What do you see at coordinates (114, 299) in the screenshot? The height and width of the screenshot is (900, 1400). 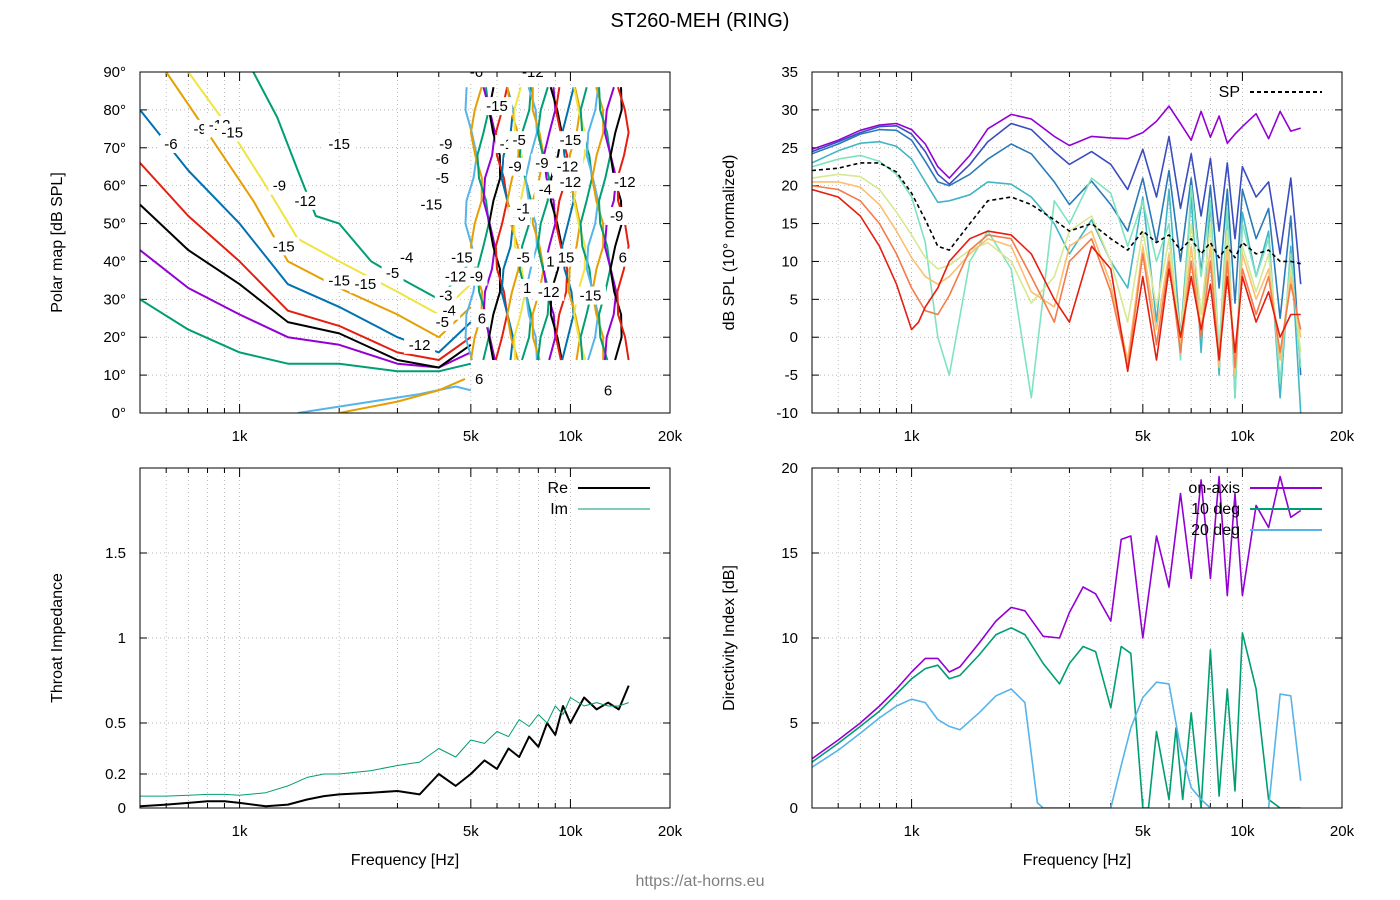 I see `y-tick-label: 30°` at bounding box center [114, 299].